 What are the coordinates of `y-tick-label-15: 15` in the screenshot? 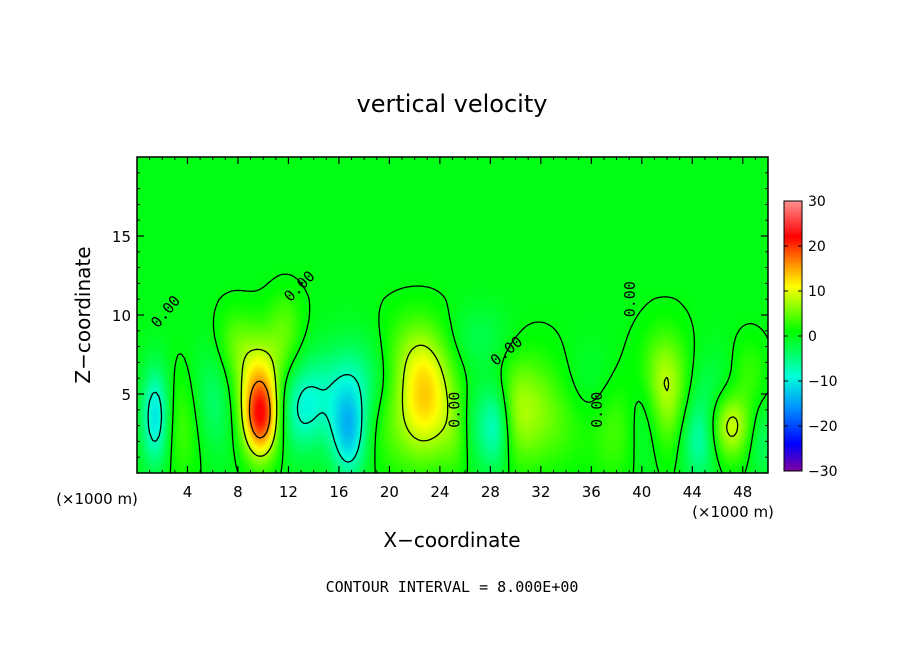 It's located at (121, 237).